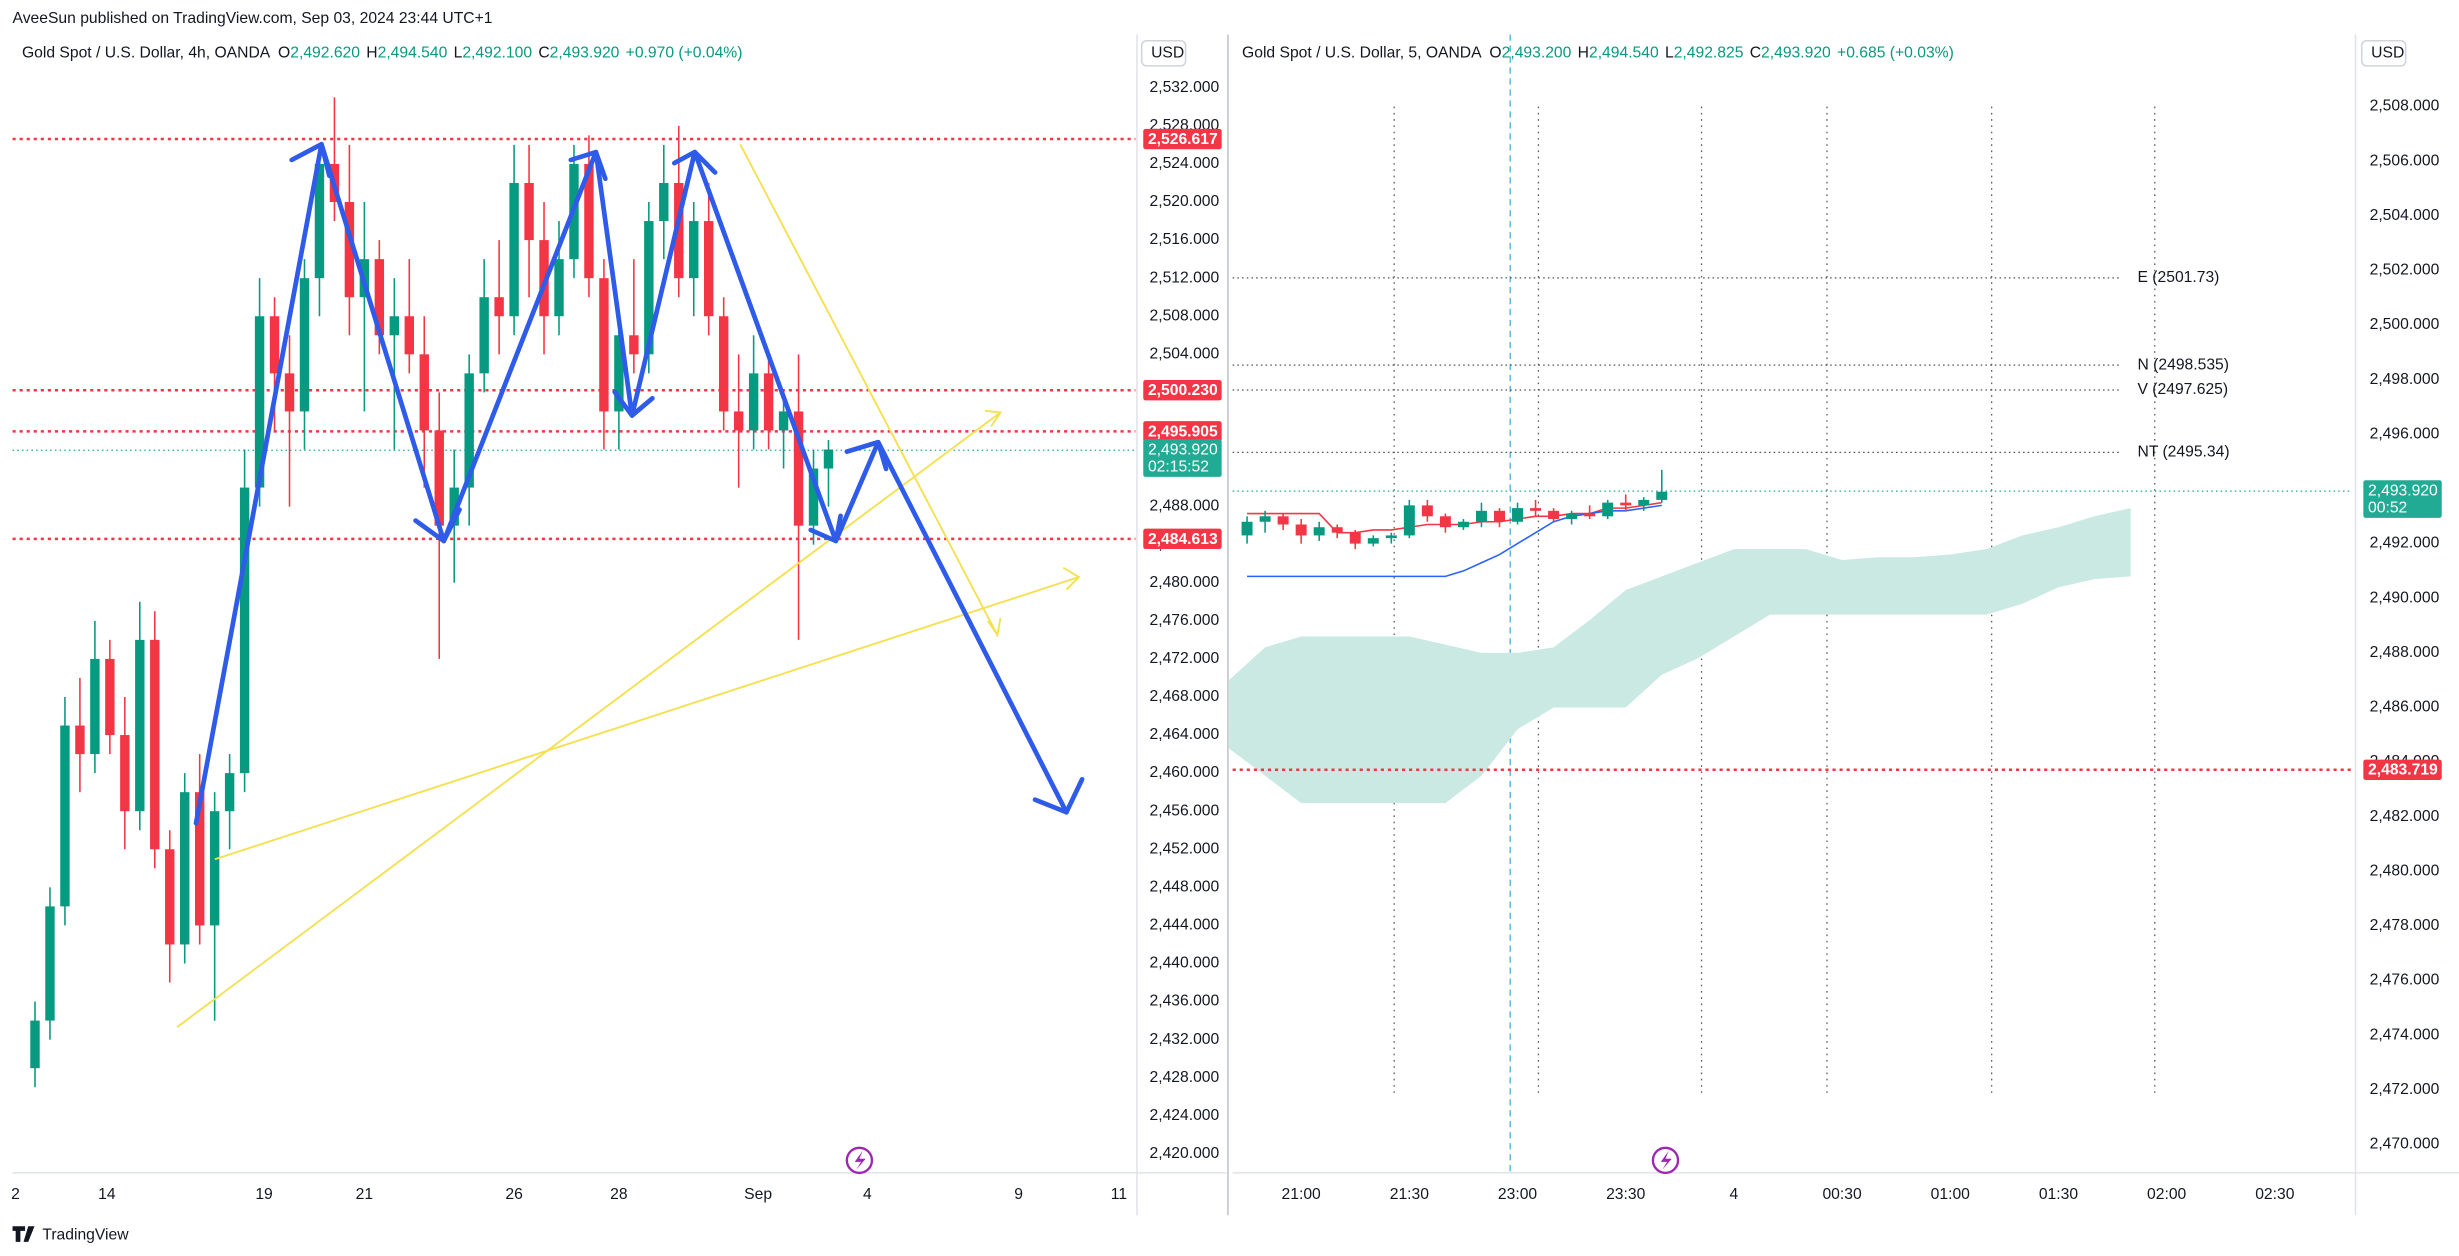 Image resolution: width=2459 pixels, height=1256 pixels. Describe the element at coordinates (1185, 277) in the screenshot. I see `y-tick-label: 2,512.000` at that location.